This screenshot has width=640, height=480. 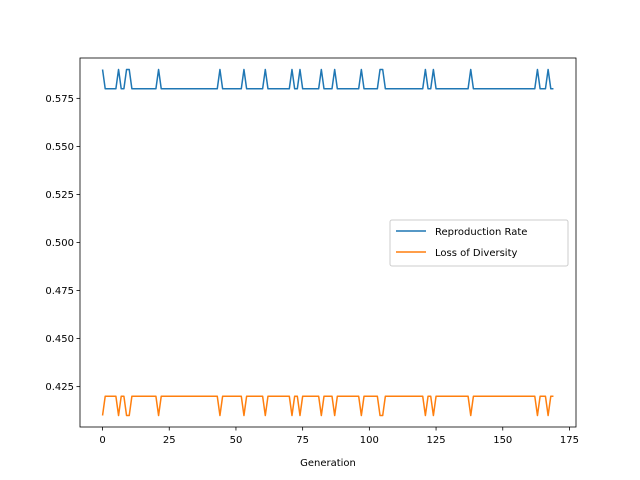 I want to click on legend: Reproduction Rate Loss of Diversity, so click(x=479, y=243).